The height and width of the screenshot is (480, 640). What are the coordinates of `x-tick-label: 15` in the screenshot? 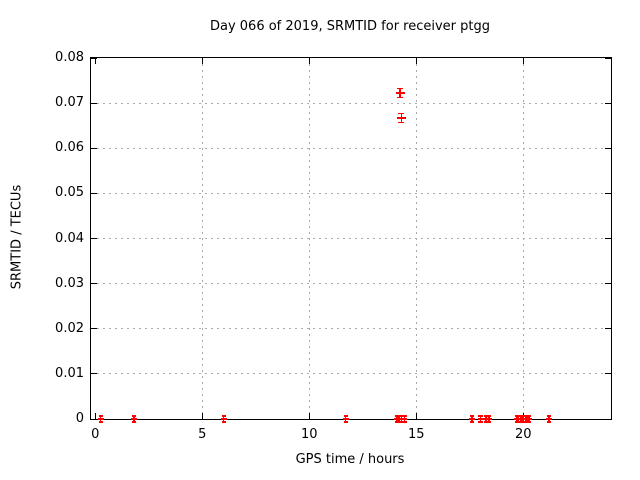 It's located at (416, 434).